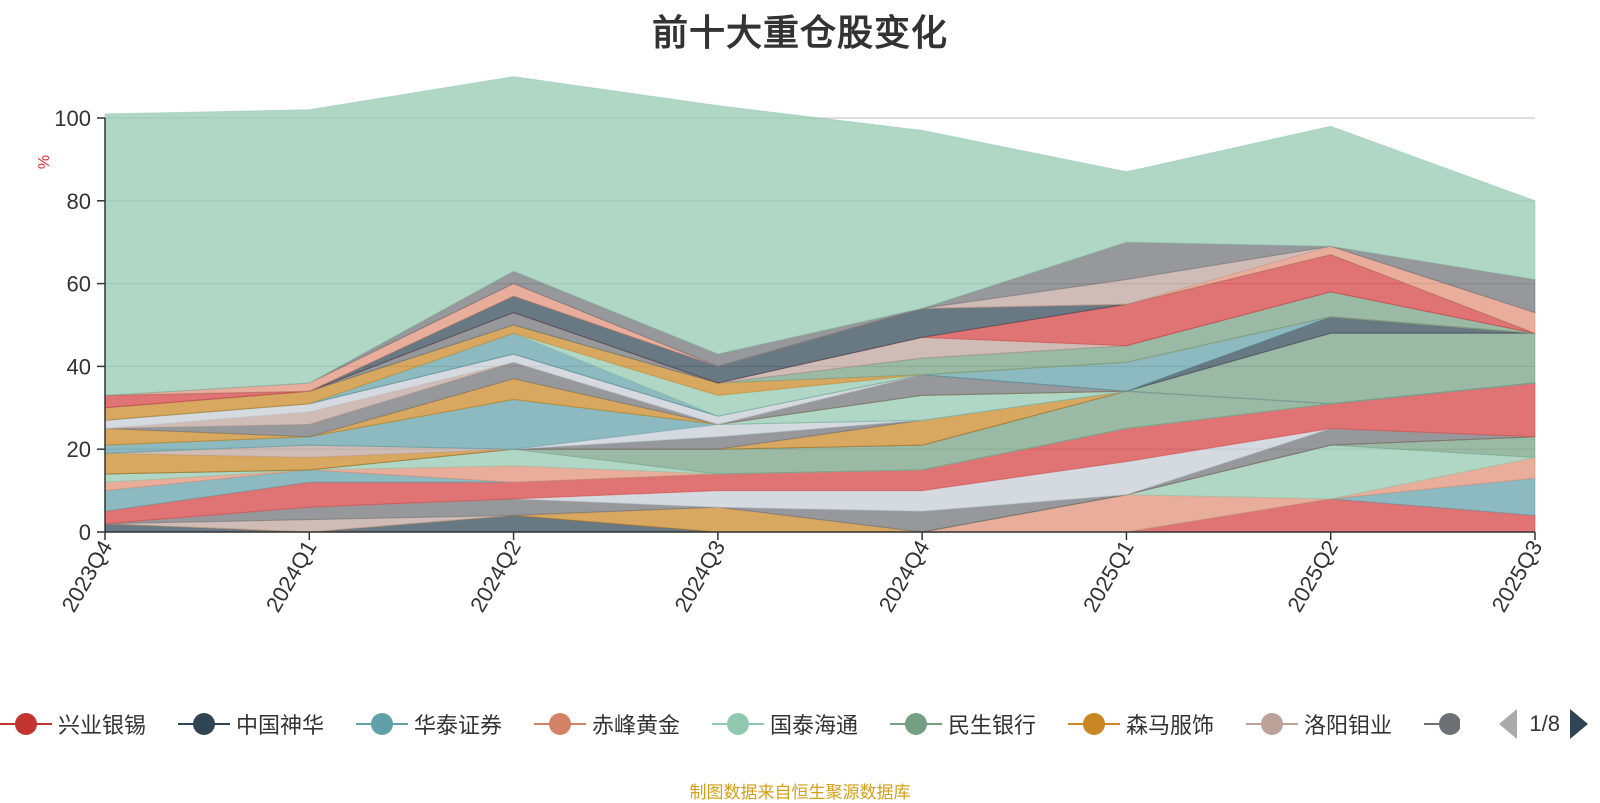  I want to click on x-tick-label: 2023Q4, so click(87, 576).